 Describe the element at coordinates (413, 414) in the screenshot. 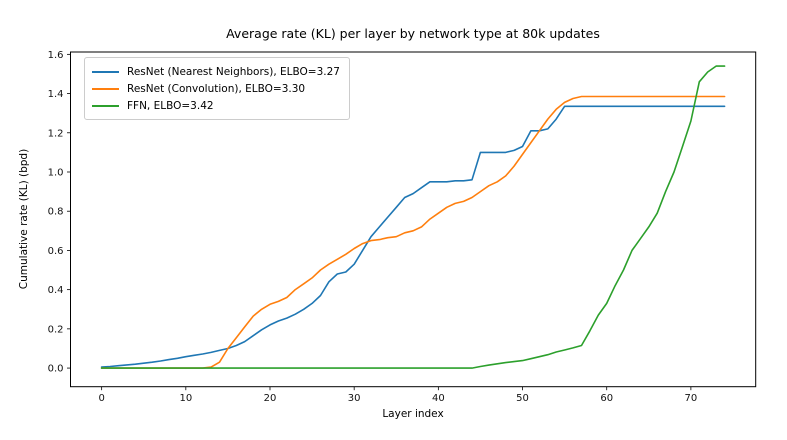

I see `x-axis-label: Layer index` at that location.